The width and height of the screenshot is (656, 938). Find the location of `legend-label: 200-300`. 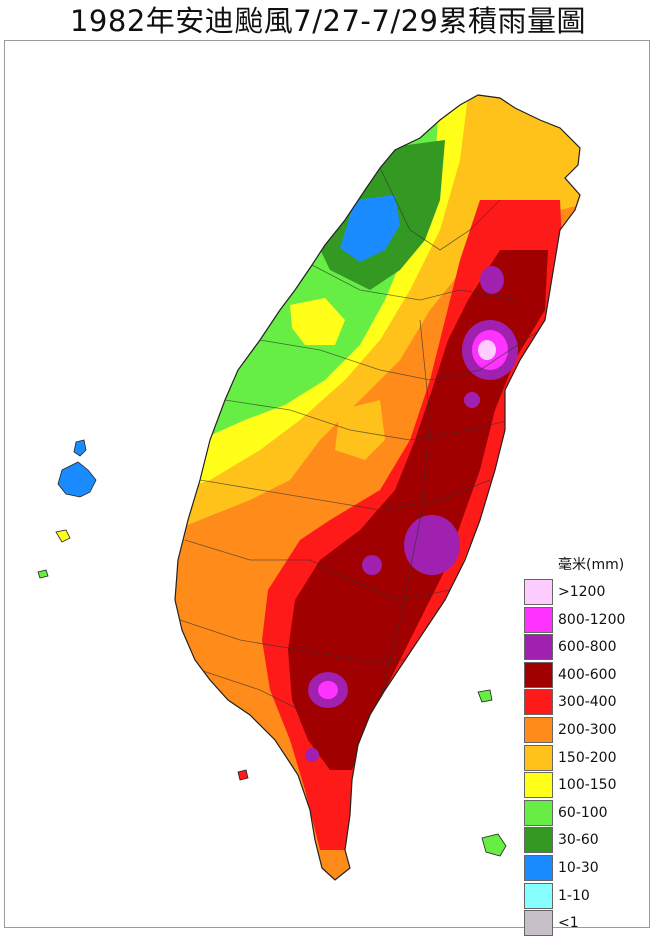

legend-label: 200-300 is located at coordinates (587, 729).